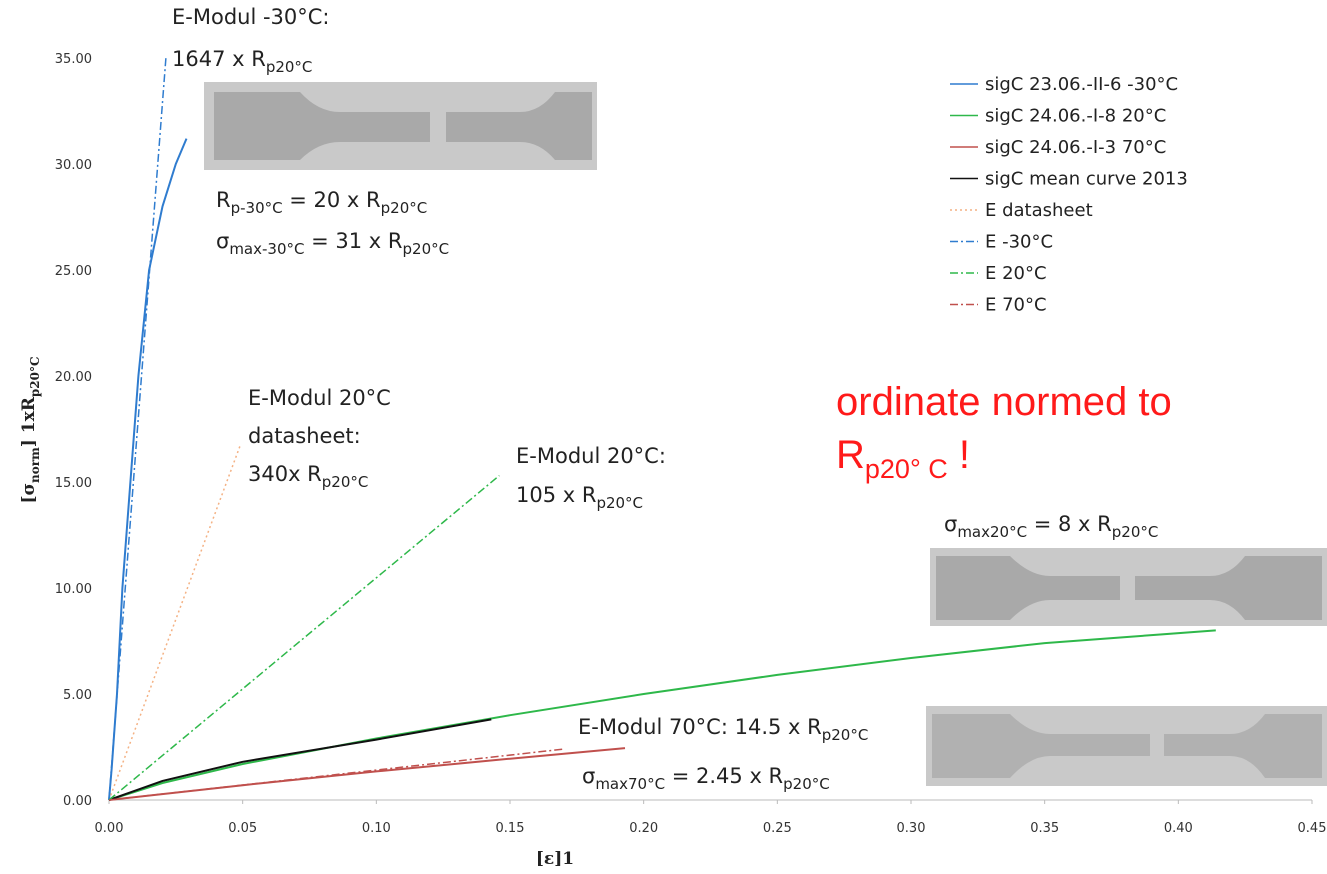 The width and height of the screenshot is (1327, 874). I want to click on annotation: σmax70°C = 2.45 x Rp20°C, so click(706, 778).